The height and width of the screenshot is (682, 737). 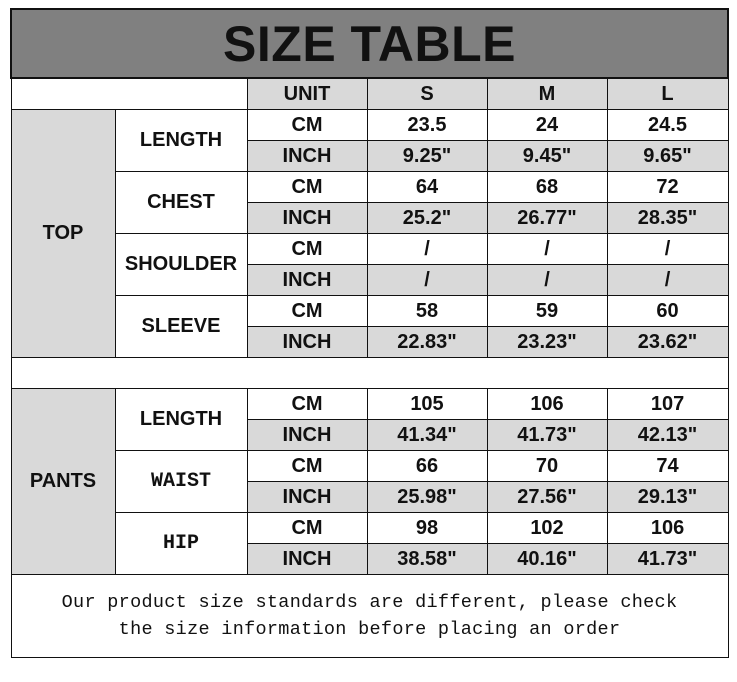 What do you see at coordinates (547, 187) in the screenshot?
I see `value-cell: 68` at bounding box center [547, 187].